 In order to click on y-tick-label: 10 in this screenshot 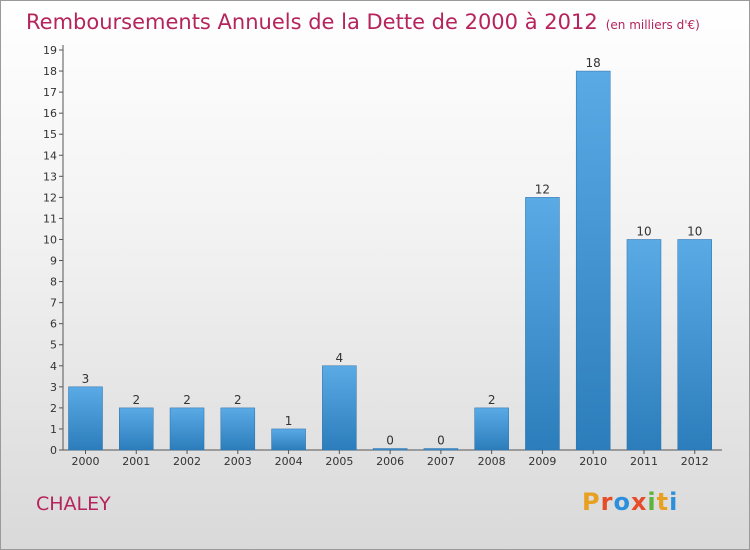, I will do `click(50, 239)`.